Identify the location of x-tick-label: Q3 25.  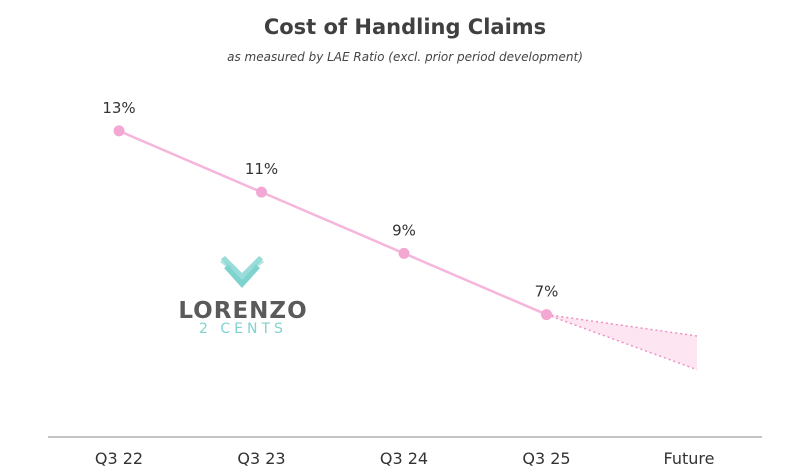
(546, 458).